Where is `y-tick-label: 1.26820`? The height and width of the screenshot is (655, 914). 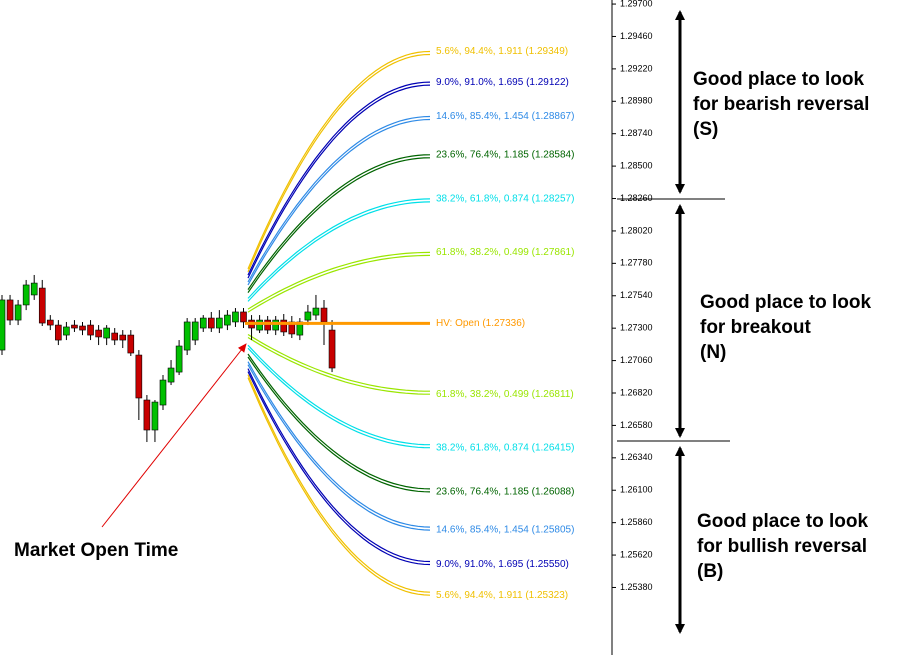
y-tick-label: 1.26820 is located at coordinates (636, 392).